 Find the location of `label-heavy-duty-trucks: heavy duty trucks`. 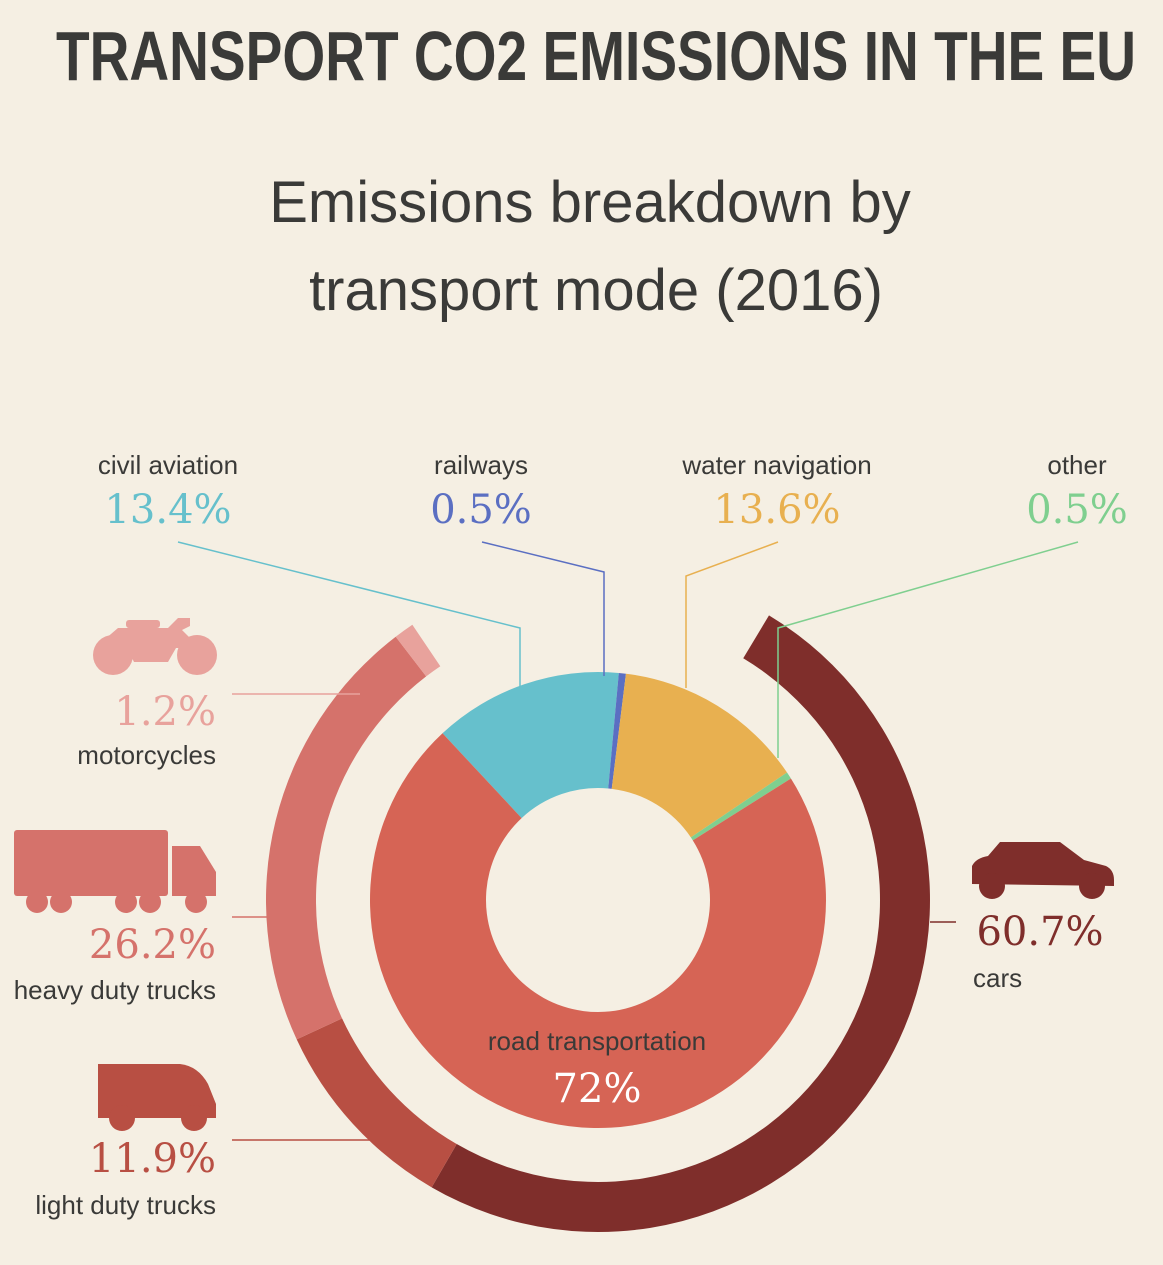

label-heavy-duty-trucks: heavy duty trucks is located at coordinates (115, 990).